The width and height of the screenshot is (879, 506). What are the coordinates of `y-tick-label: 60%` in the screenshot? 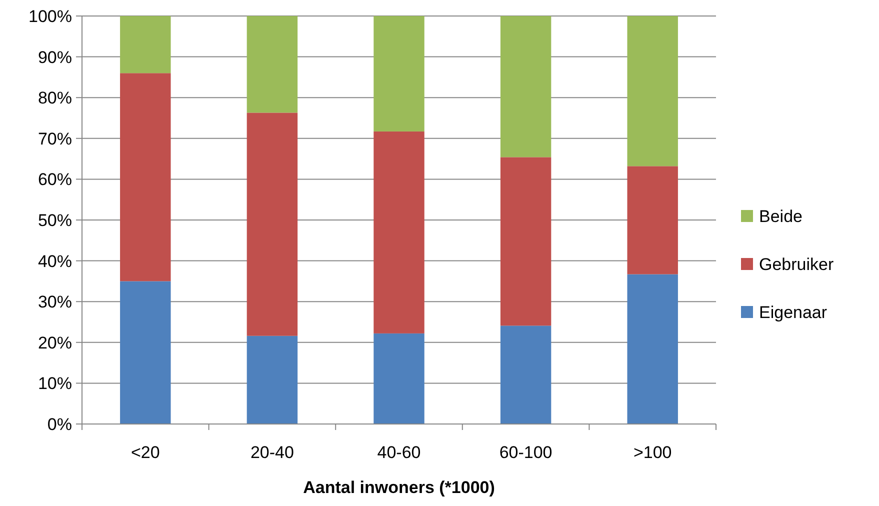 It's located at (55, 180).